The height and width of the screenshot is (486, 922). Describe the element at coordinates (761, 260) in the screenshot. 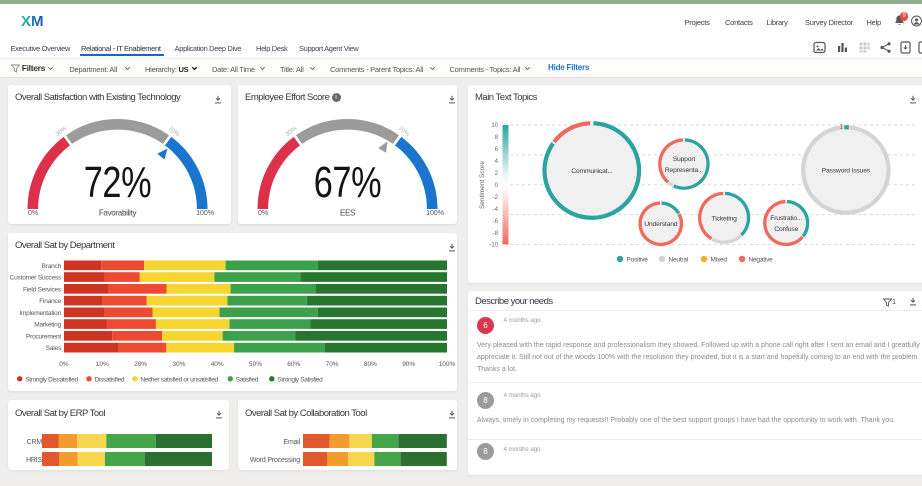

I see `svg-text: Negative` at that location.